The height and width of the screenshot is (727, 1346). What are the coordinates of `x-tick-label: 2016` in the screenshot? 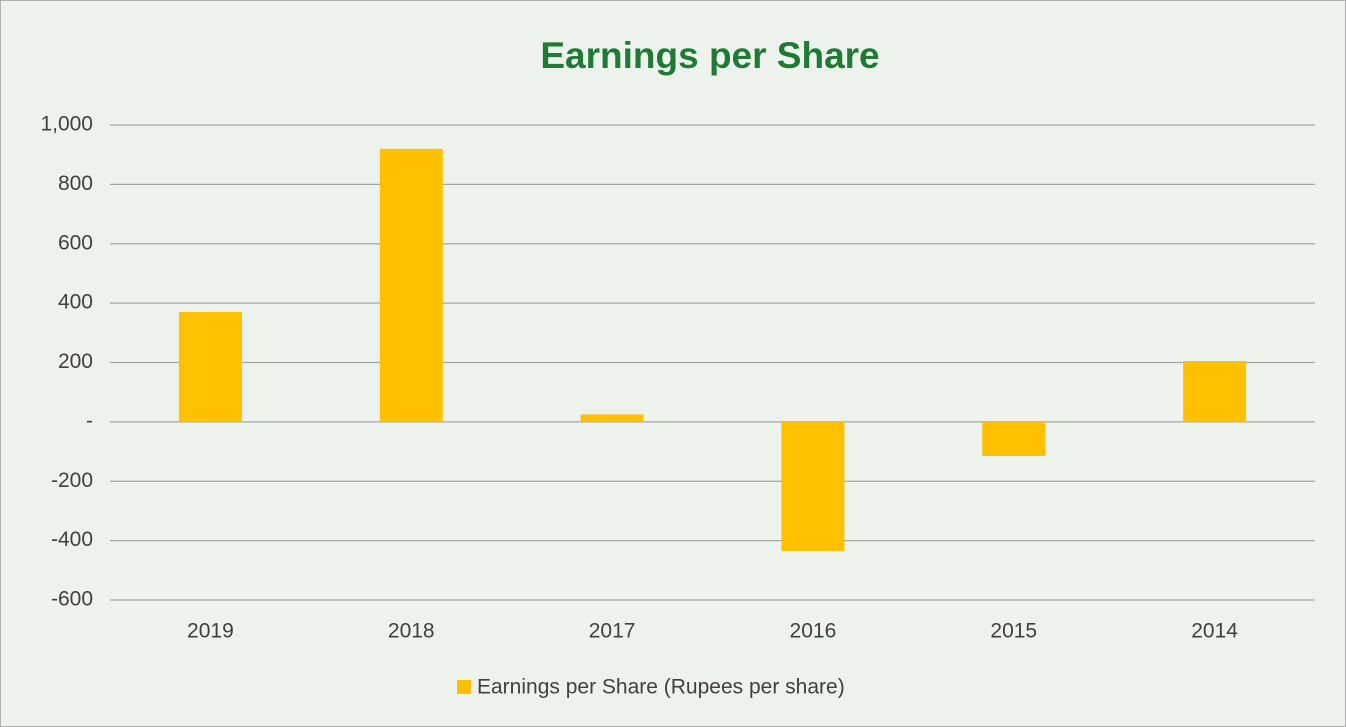 It's located at (813, 631).